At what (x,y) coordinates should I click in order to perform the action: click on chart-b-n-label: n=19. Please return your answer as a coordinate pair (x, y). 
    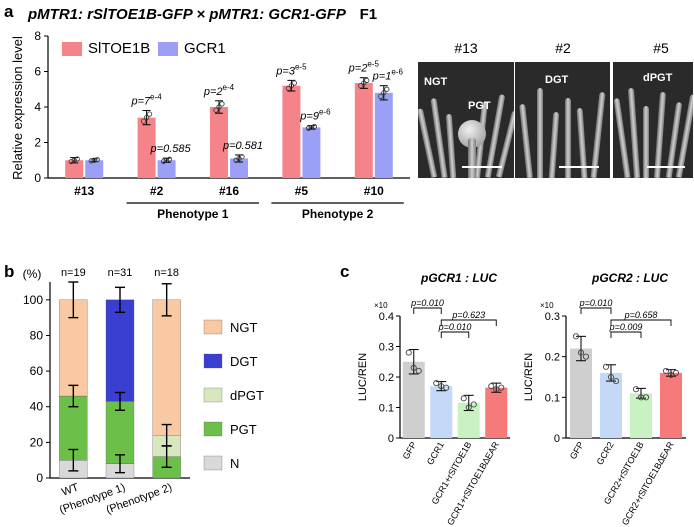
    Looking at the image, I should click on (73, 273).